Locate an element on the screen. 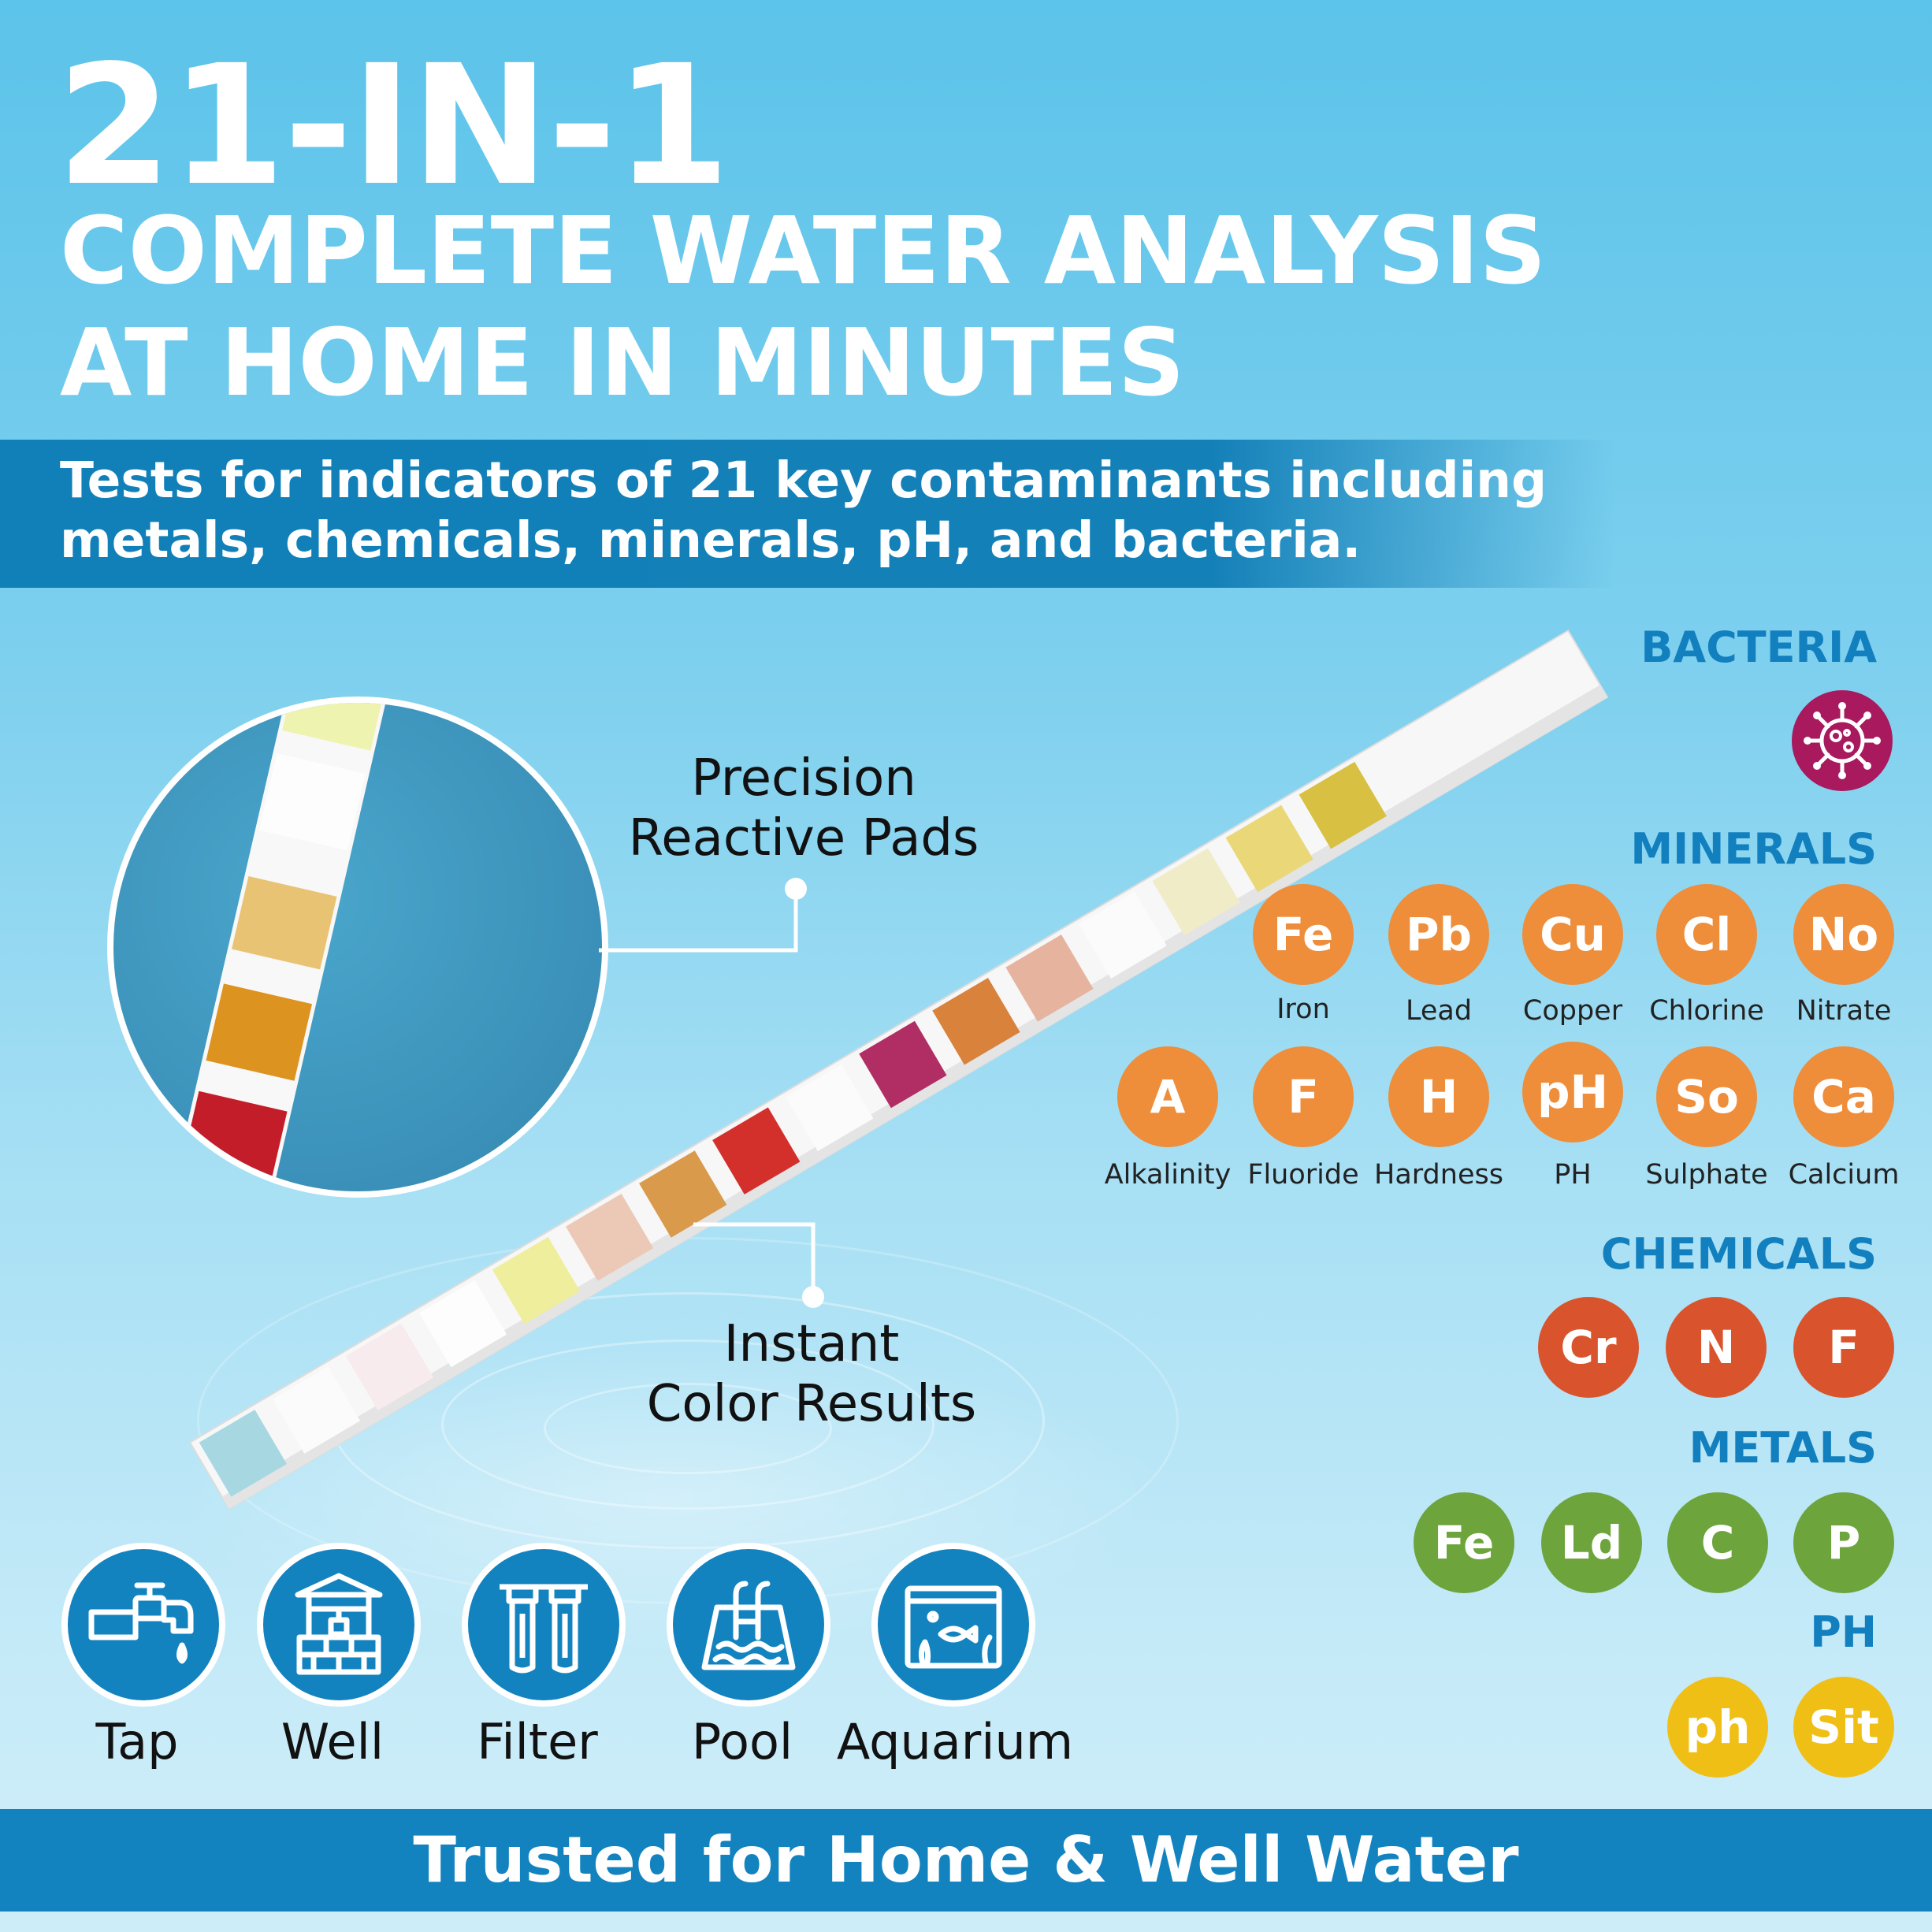 The height and width of the screenshot is (1932, 1932). mineral-badge-fe: Fe is located at coordinates (1303, 934).